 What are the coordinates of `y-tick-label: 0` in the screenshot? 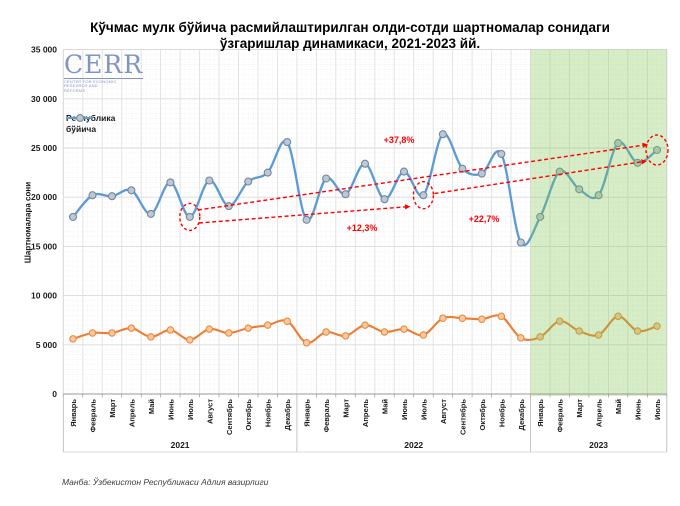 It's located at (54, 394).